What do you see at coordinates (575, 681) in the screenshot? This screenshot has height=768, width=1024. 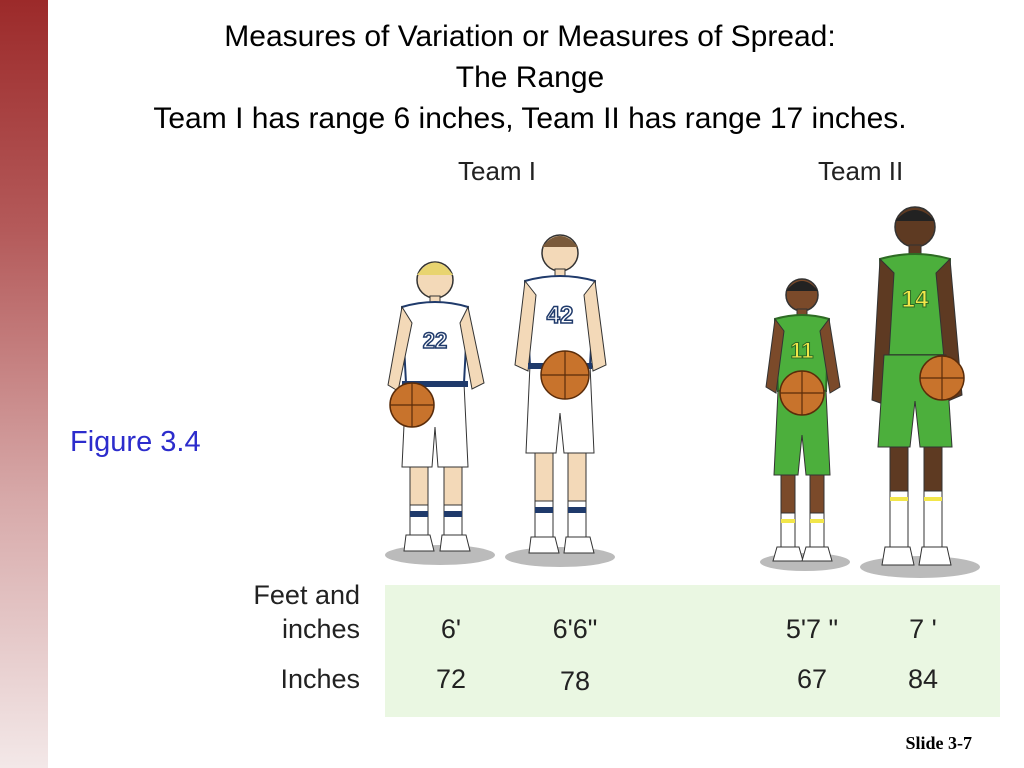 I see `inches-cell-player-42: 78` at bounding box center [575, 681].